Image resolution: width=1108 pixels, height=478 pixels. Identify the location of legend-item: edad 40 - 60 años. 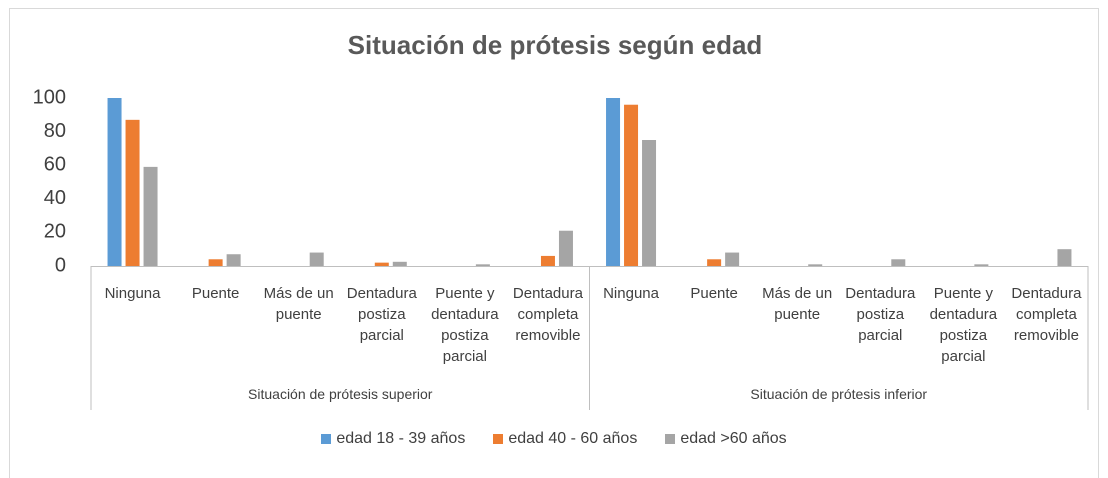
(565, 439).